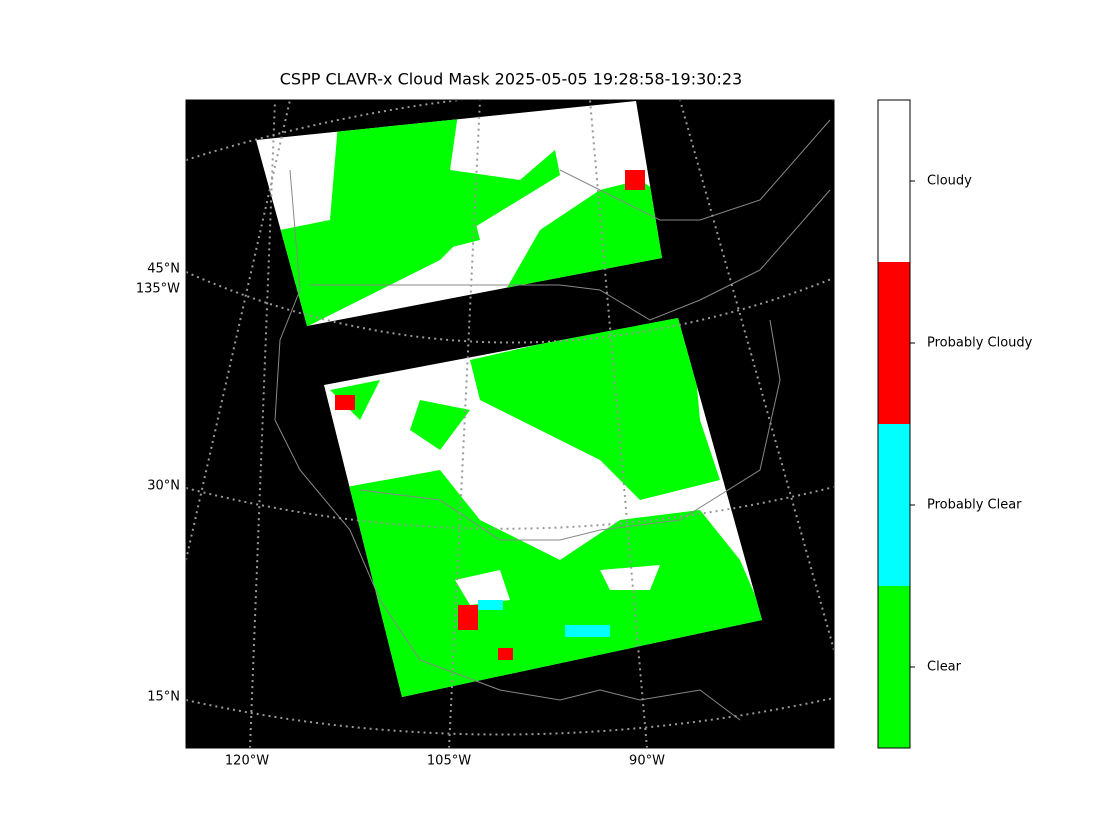 This screenshot has height=840, width=1120. Describe the element at coordinates (647, 761) in the screenshot. I see `lon-label: 90°W` at that location.